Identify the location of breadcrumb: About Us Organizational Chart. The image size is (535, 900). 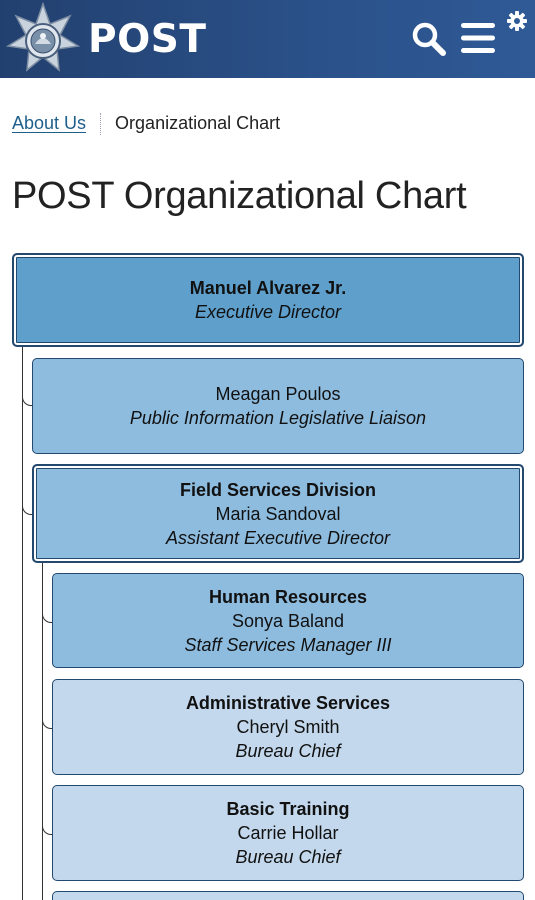
(146, 123).